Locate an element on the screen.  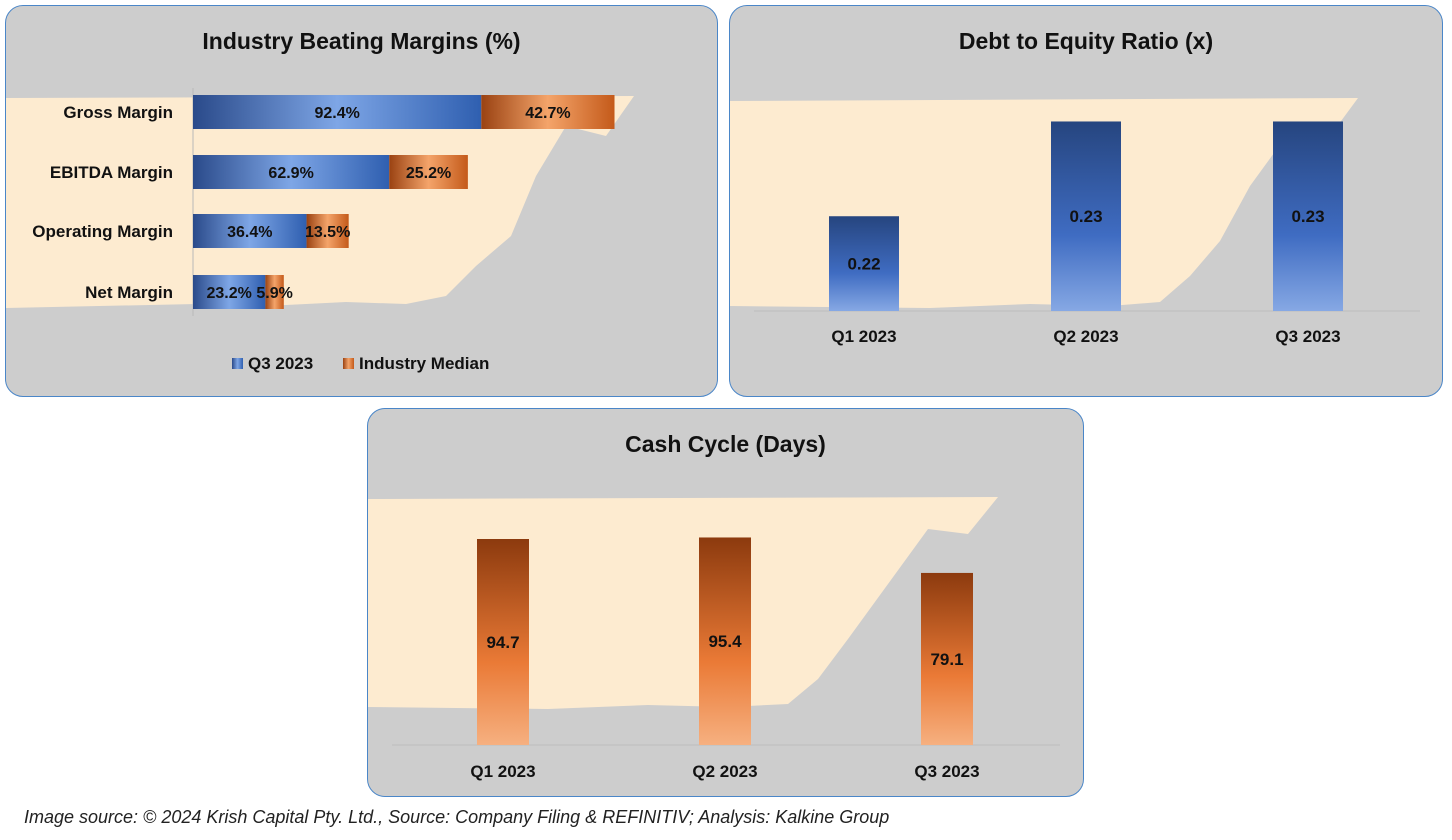
data-label: 0.22 is located at coordinates (863, 264).